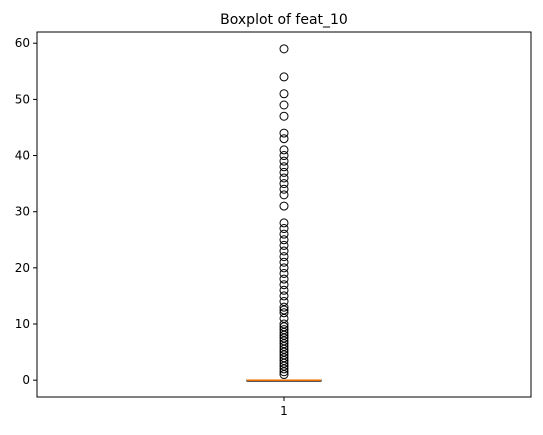 This screenshot has width=543, height=435. I want to click on y-tick-label: 50, so click(22, 99).